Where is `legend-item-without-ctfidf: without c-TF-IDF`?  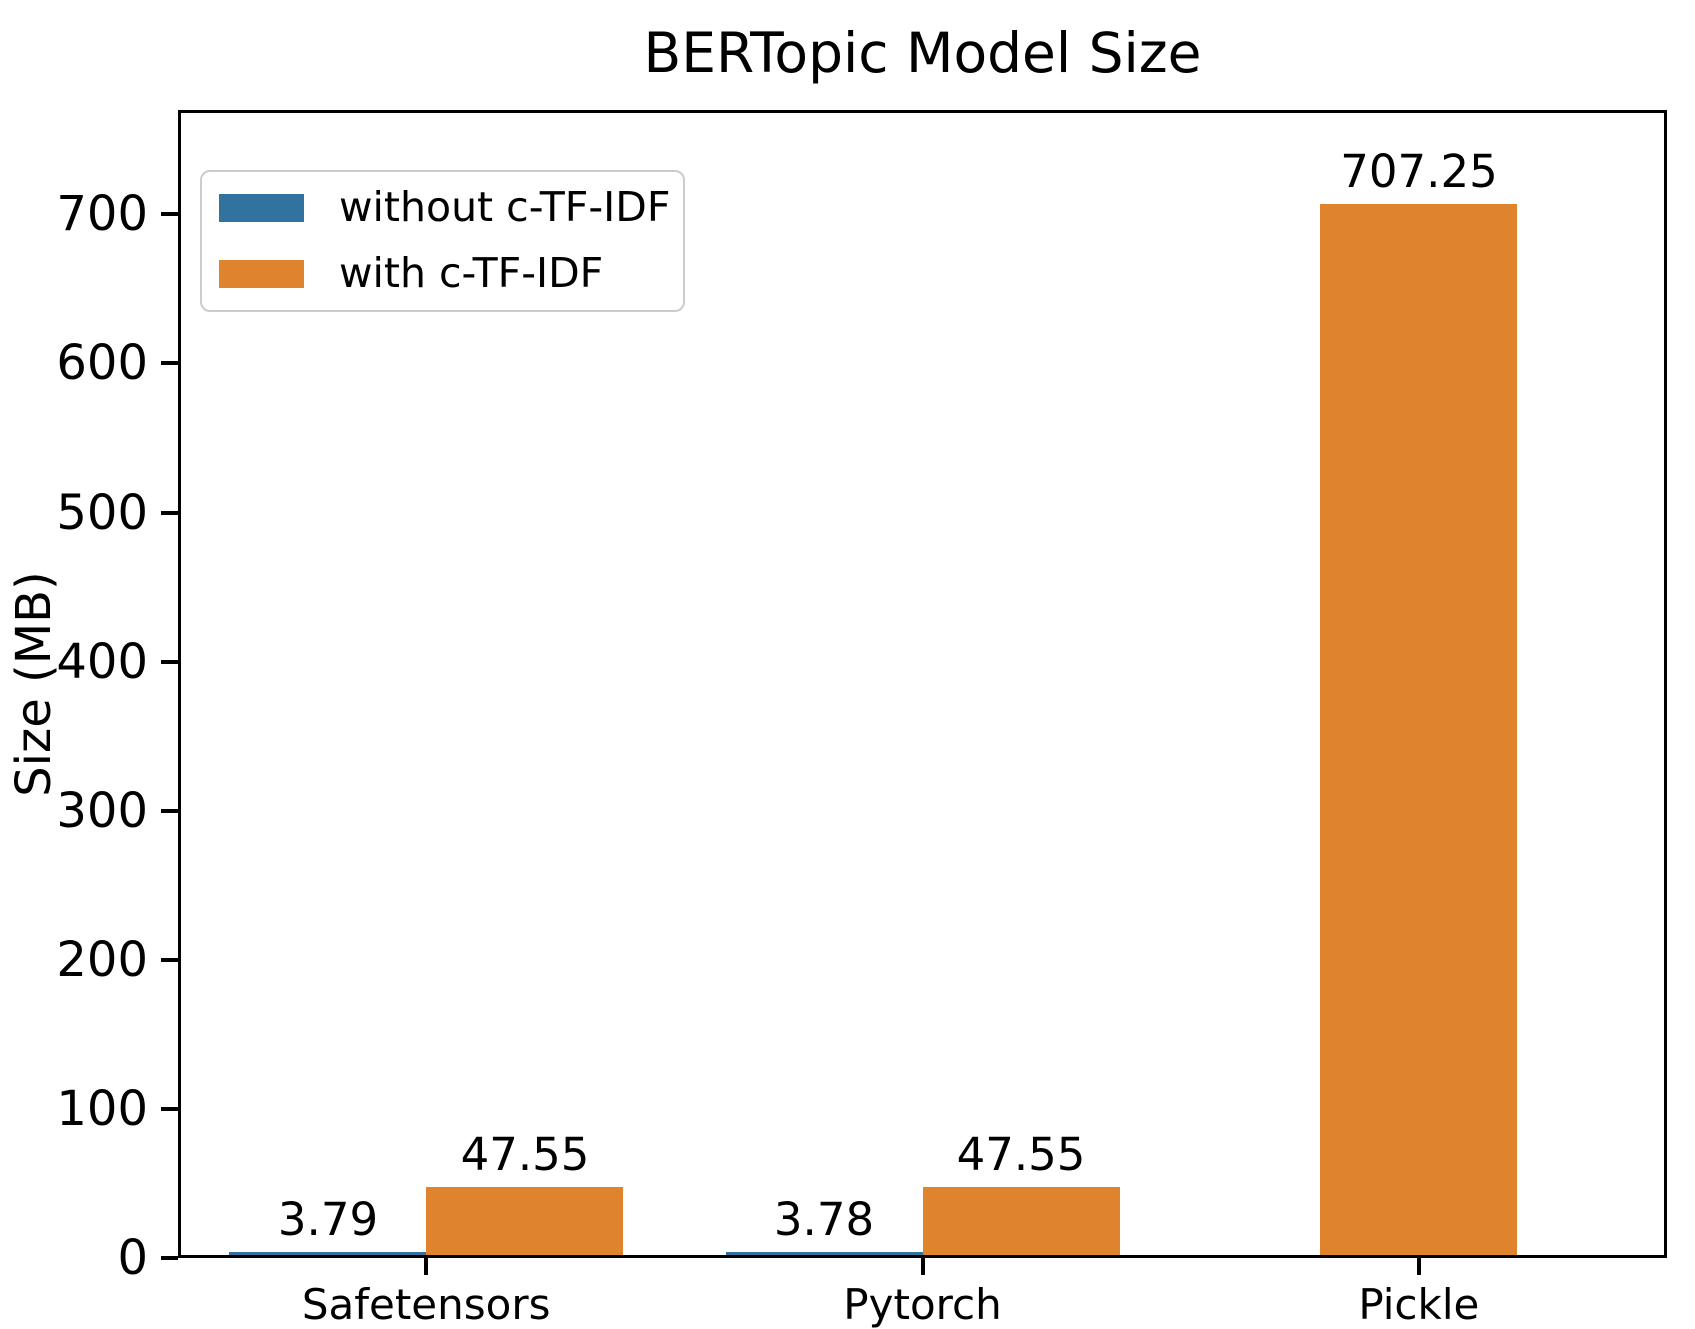
legend-item-without-ctfidf: without c-TF-IDF is located at coordinates (444, 208).